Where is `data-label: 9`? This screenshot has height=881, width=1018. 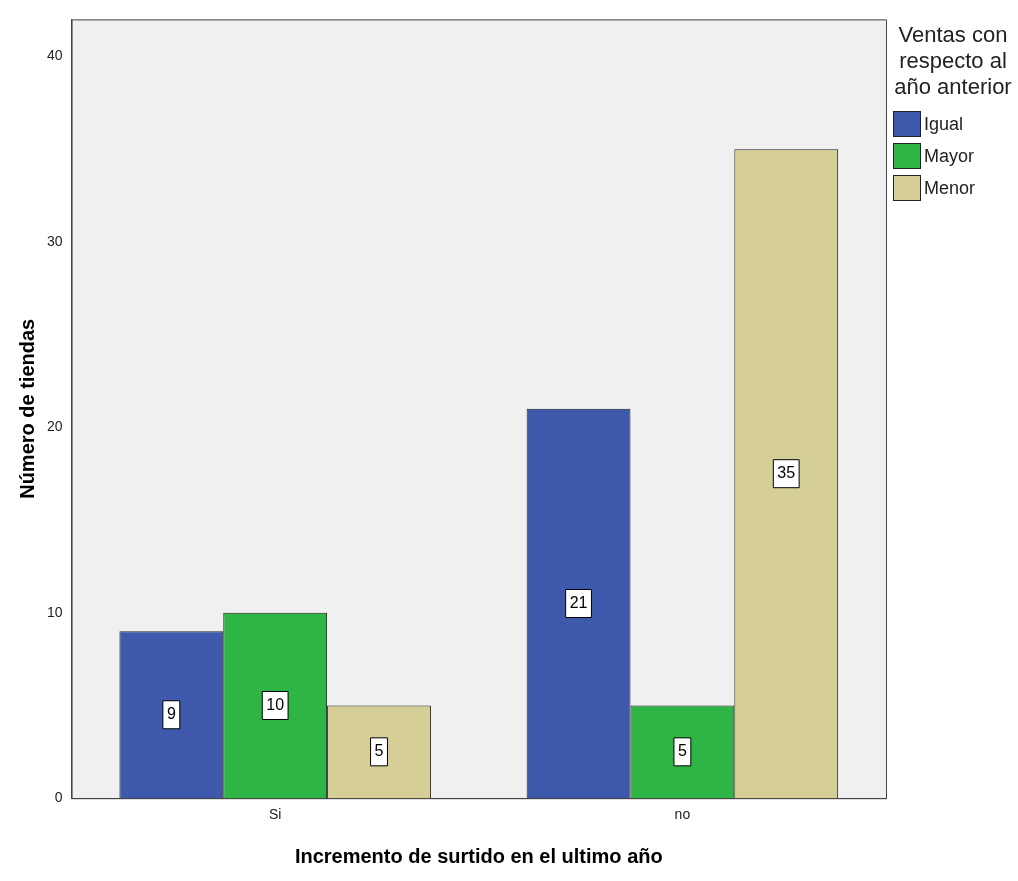
data-label: 9 is located at coordinates (171, 714).